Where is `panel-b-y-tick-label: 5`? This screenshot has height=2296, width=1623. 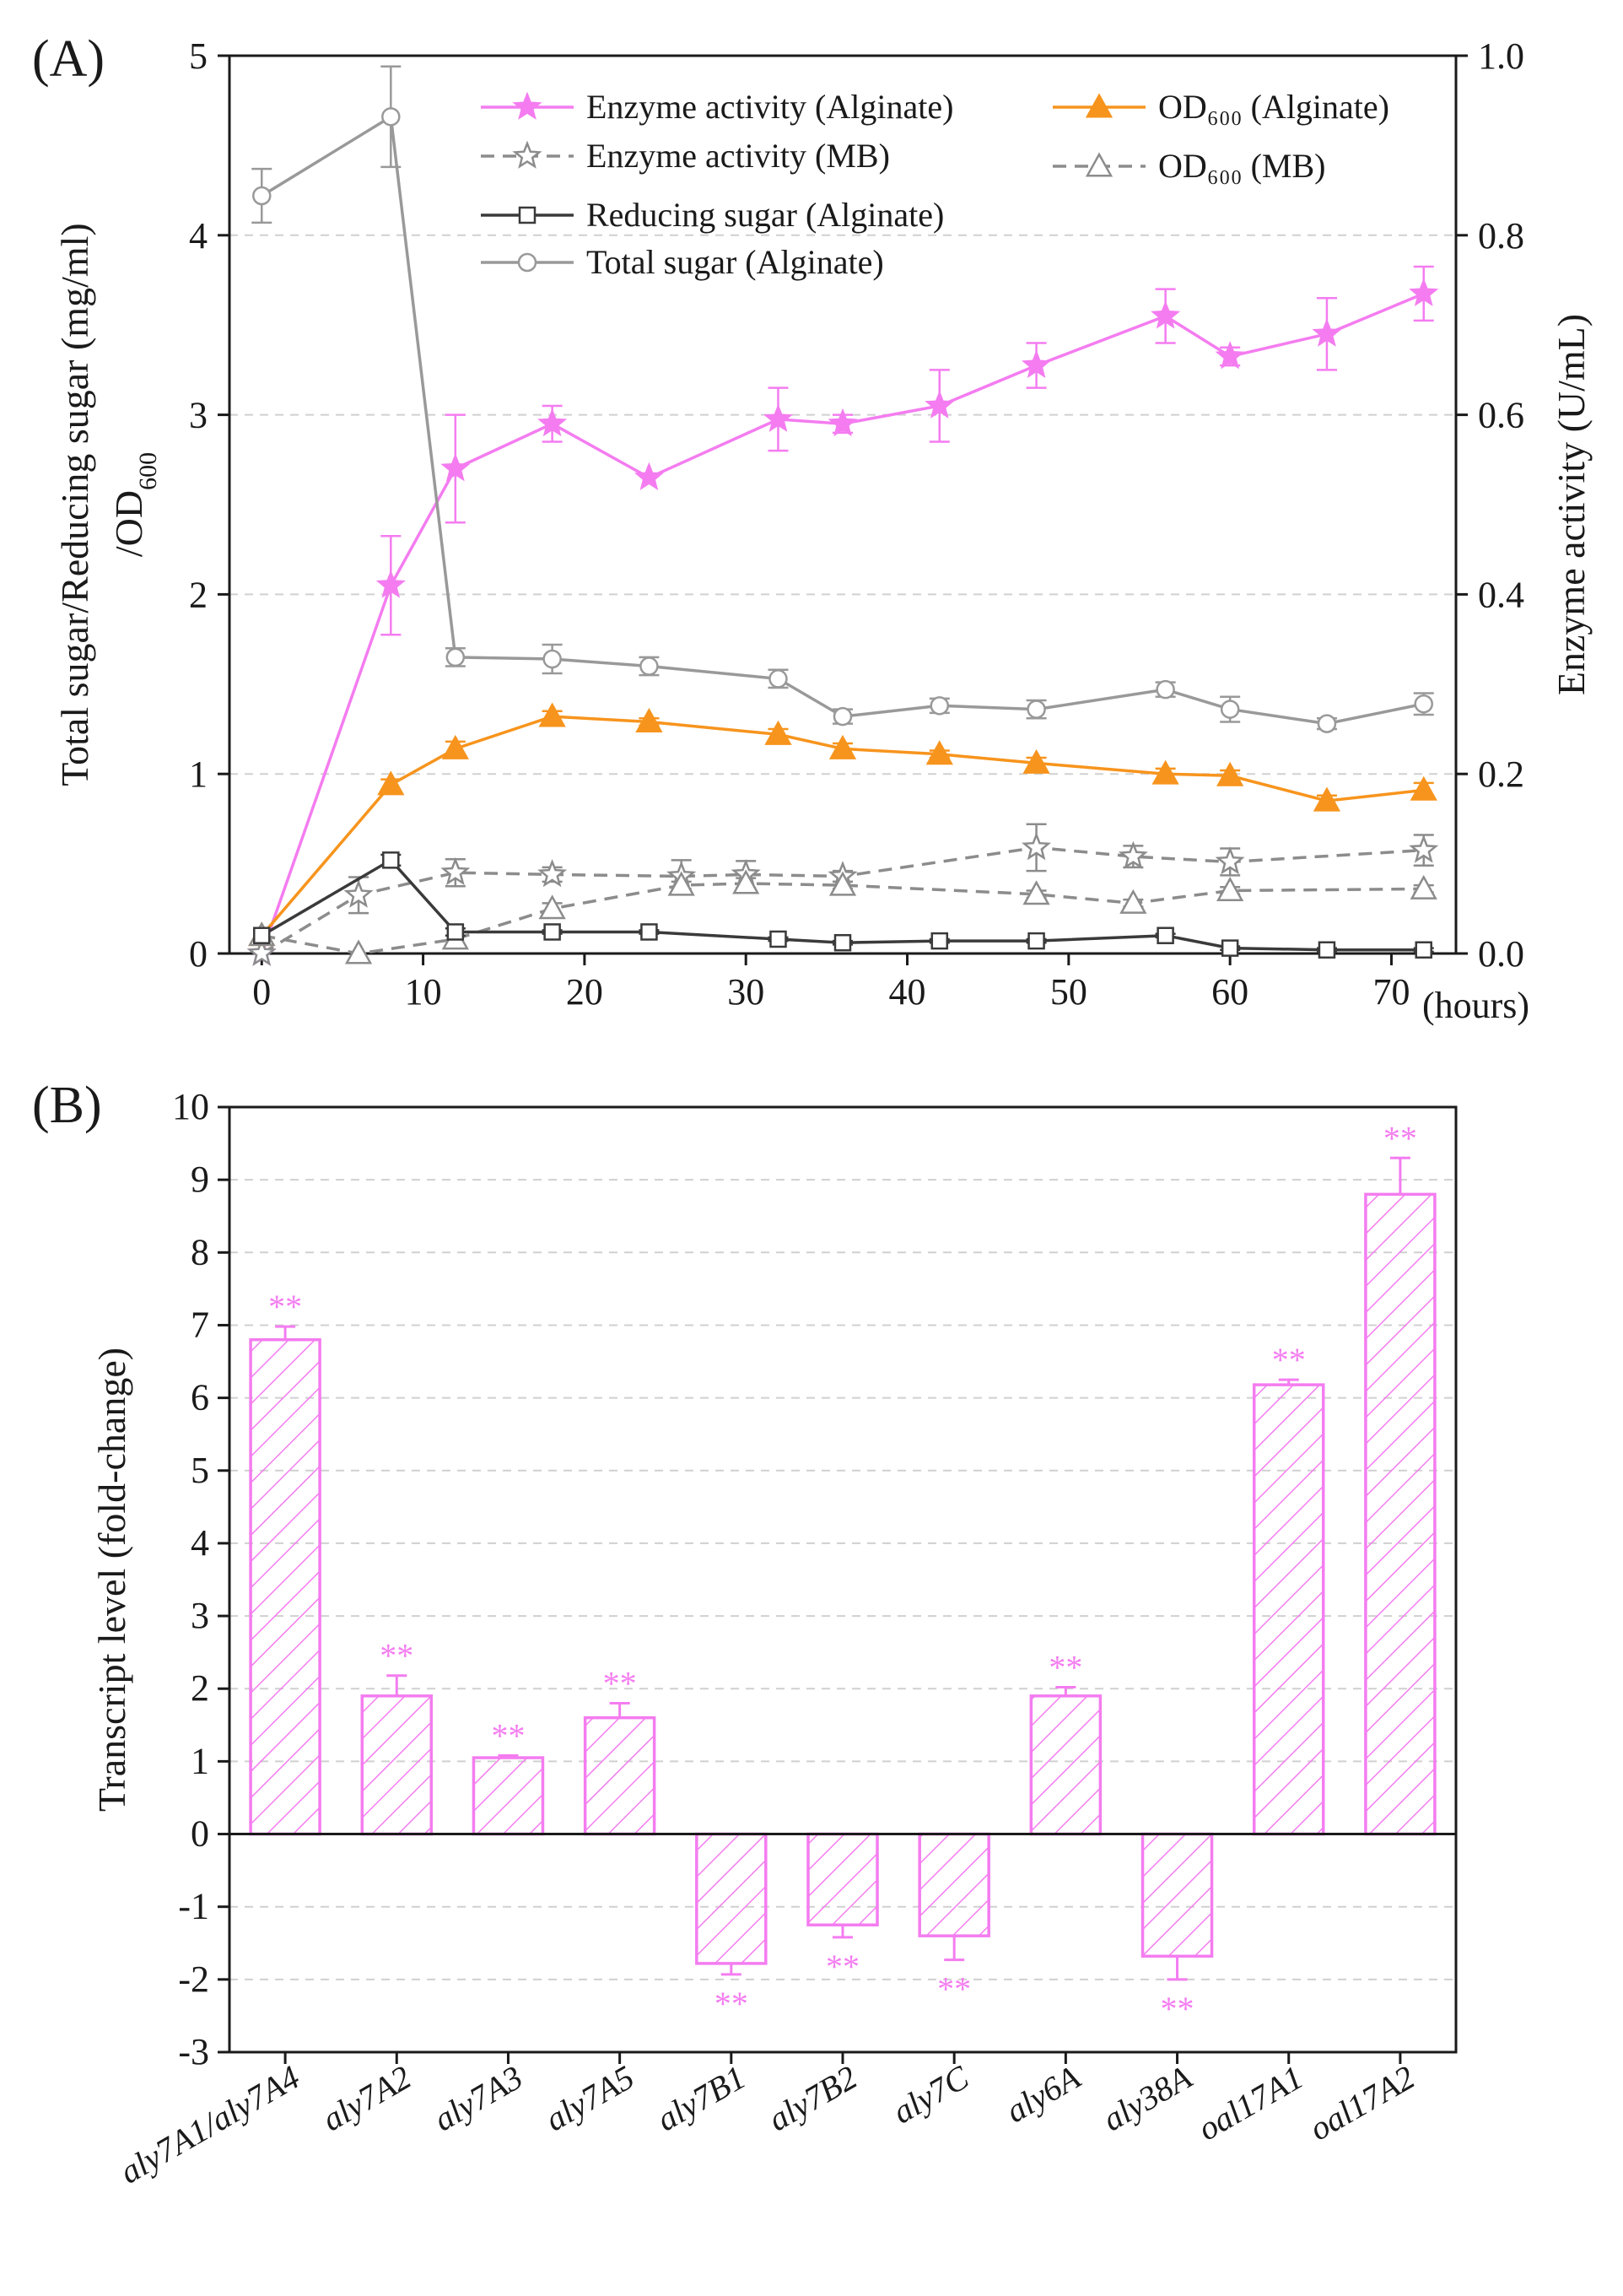 panel-b-y-tick-label: 5 is located at coordinates (200, 1470).